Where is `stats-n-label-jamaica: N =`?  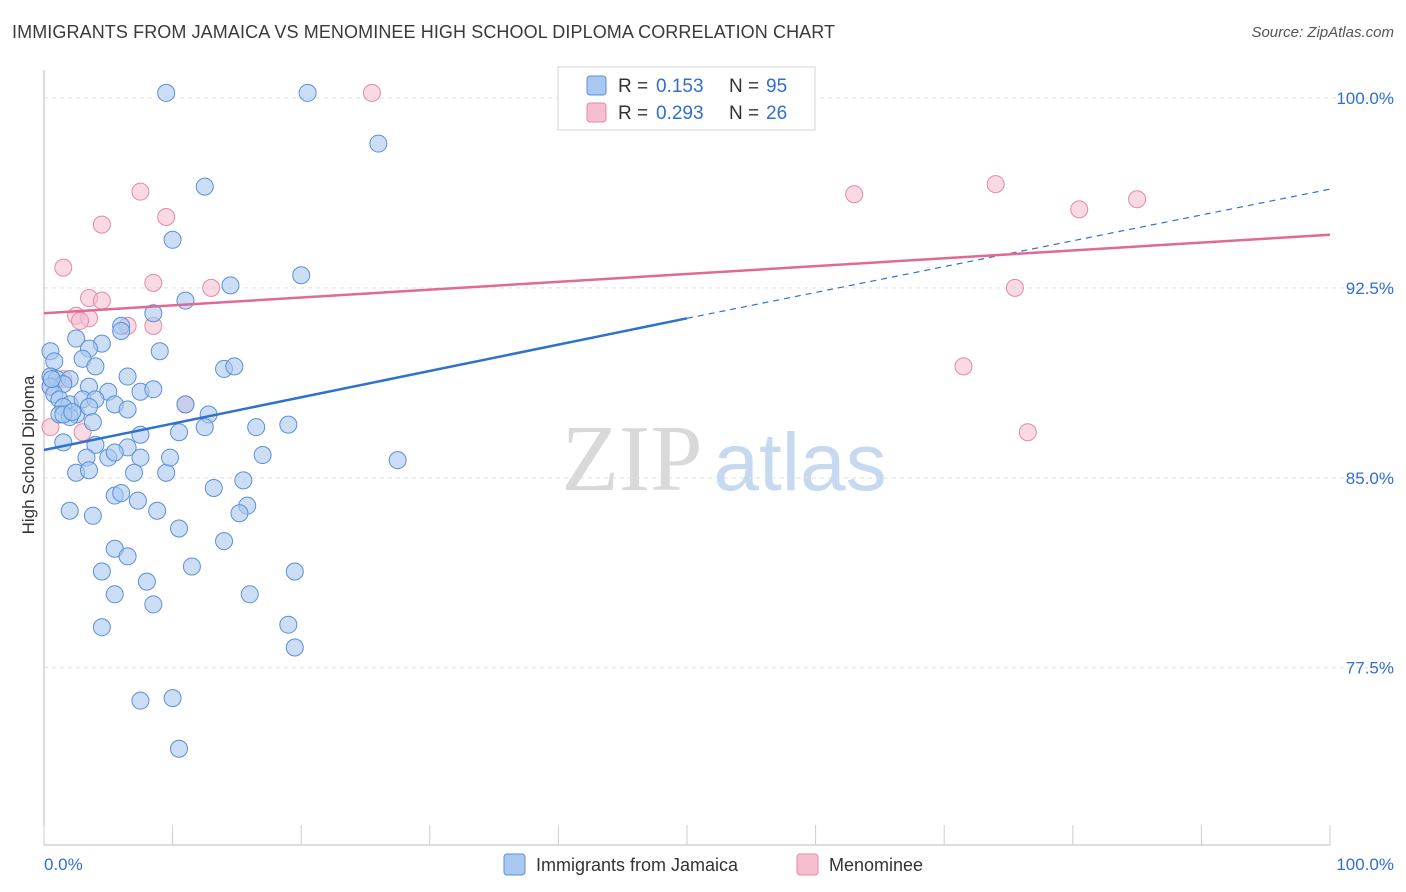
stats-n-label-jamaica: N = is located at coordinates (744, 86).